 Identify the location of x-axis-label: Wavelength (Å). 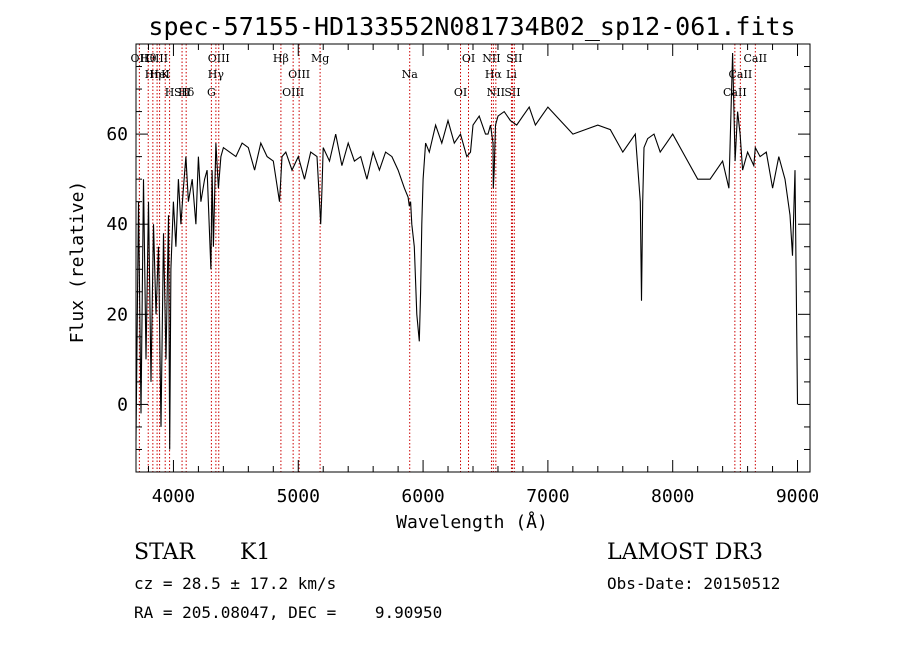
(472, 522).